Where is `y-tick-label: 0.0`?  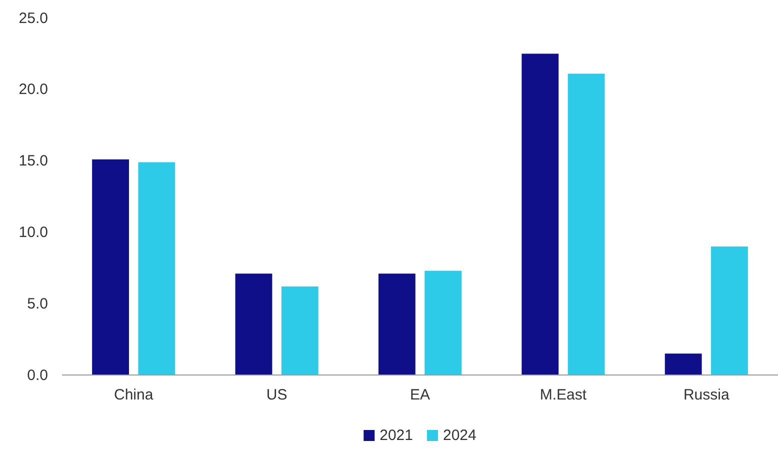 y-tick-label: 0.0 is located at coordinates (37, 375).